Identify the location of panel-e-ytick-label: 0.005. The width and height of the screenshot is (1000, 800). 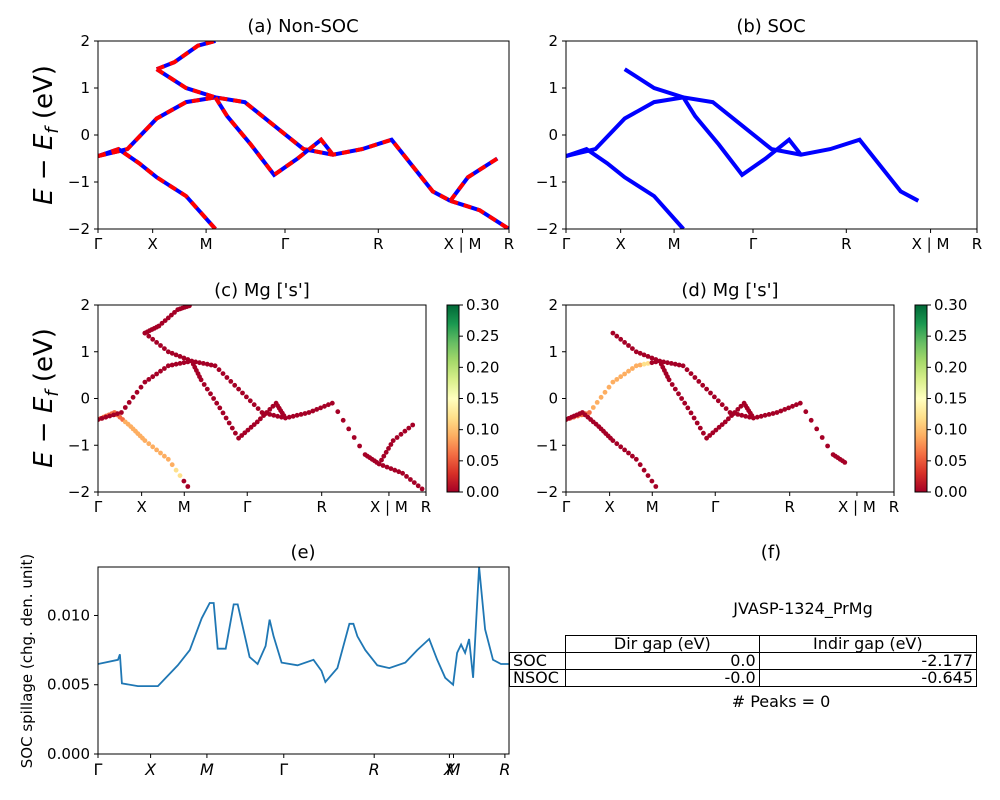
(68, 685).